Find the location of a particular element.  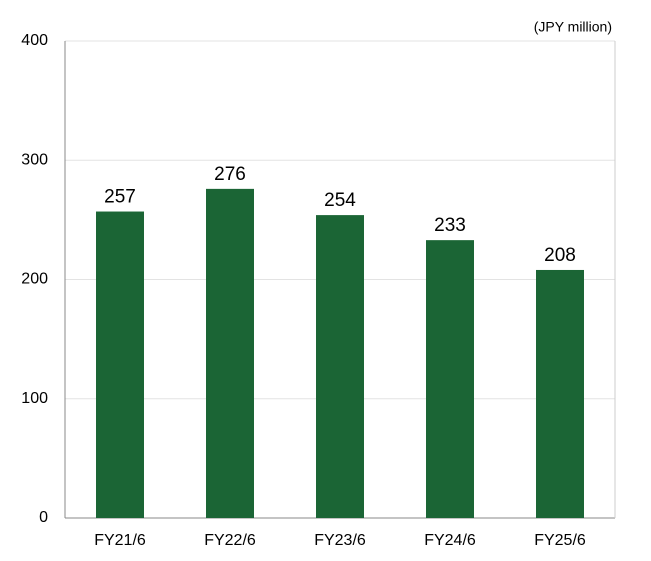

y-tick-label: 100 is located at coordinates (34, 398).